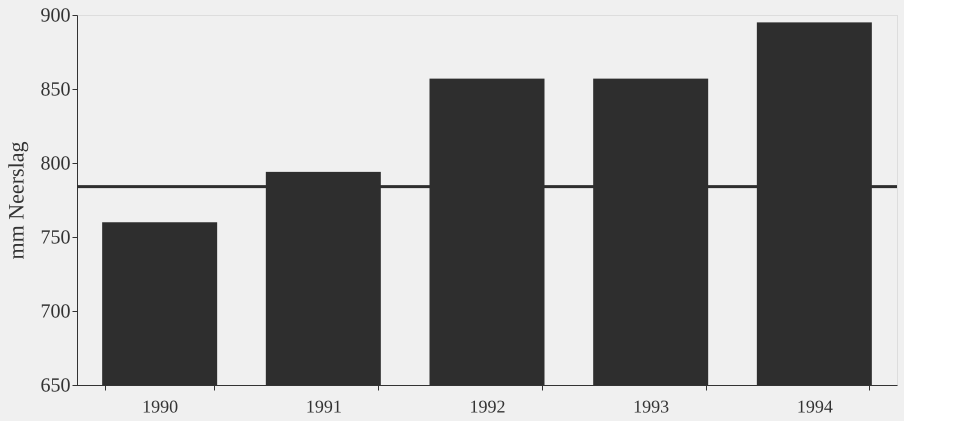  Describe the element at coordinates (488, 406) in the screenshot. I see `x-tick-label: 1992` at that location.